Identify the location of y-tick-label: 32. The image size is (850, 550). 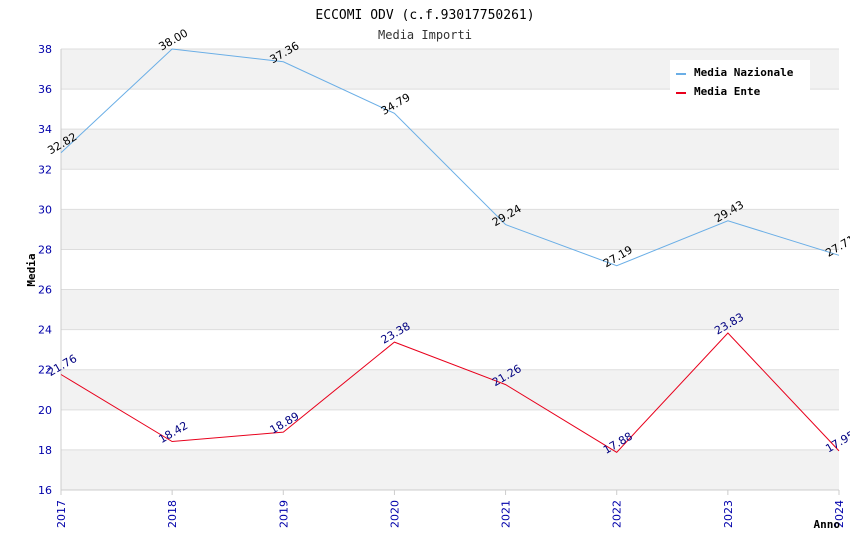
(45, 169).